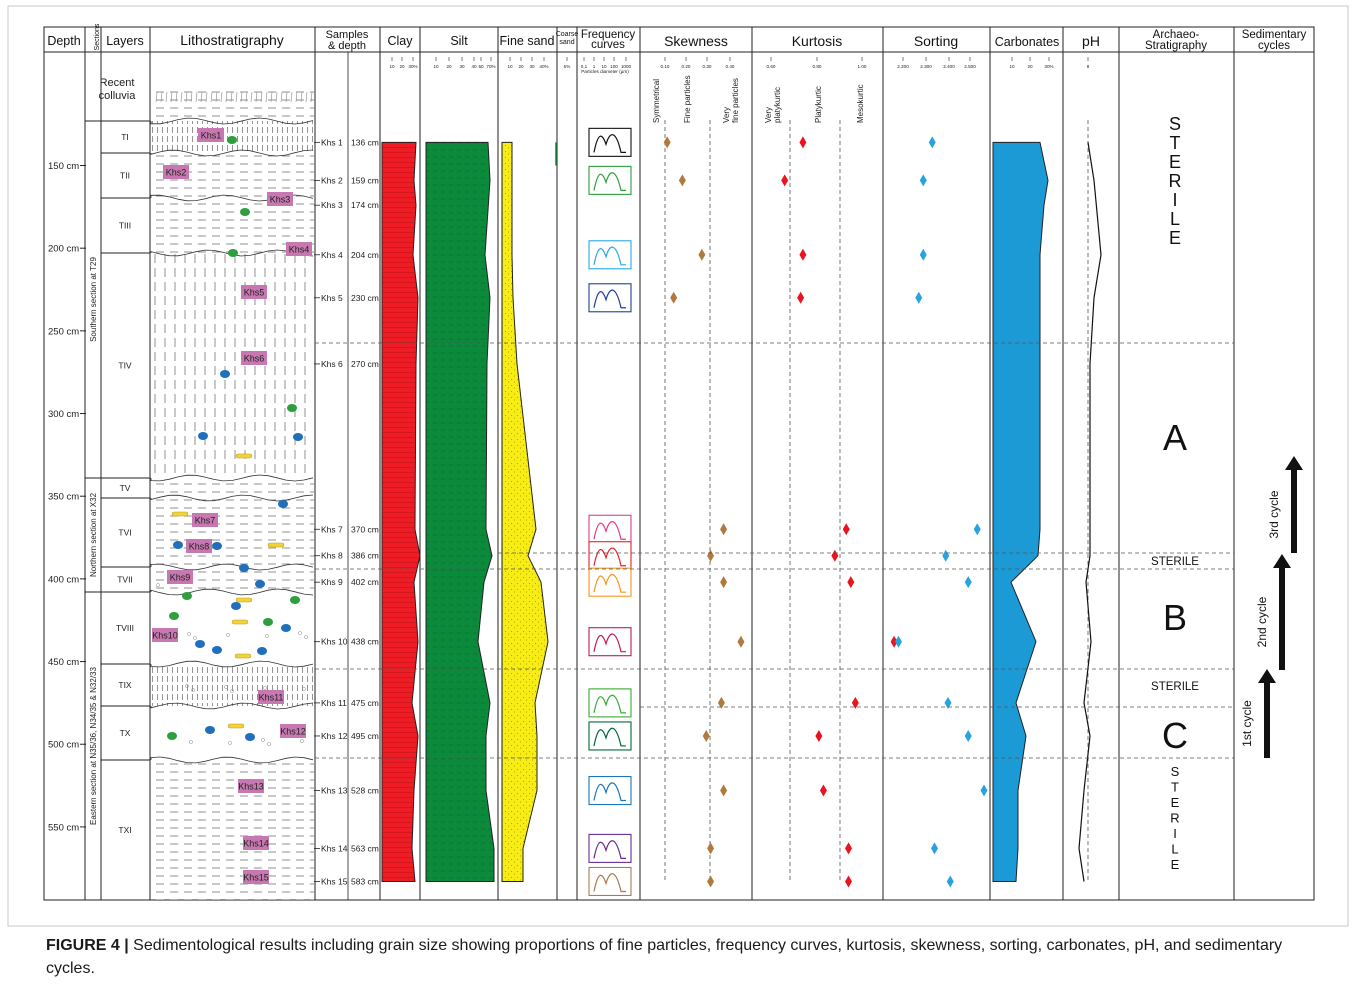 This screenshot has height=990, width=1356. I want to click on archaeo-sterile-letter: R, so click(1175, 181).